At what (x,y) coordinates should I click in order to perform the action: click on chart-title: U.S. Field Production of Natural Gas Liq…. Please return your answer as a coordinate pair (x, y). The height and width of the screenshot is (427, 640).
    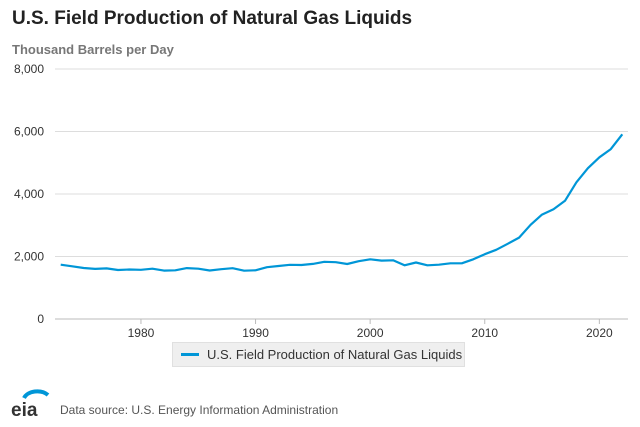
    Looking at the image, I should click on (212, 18).